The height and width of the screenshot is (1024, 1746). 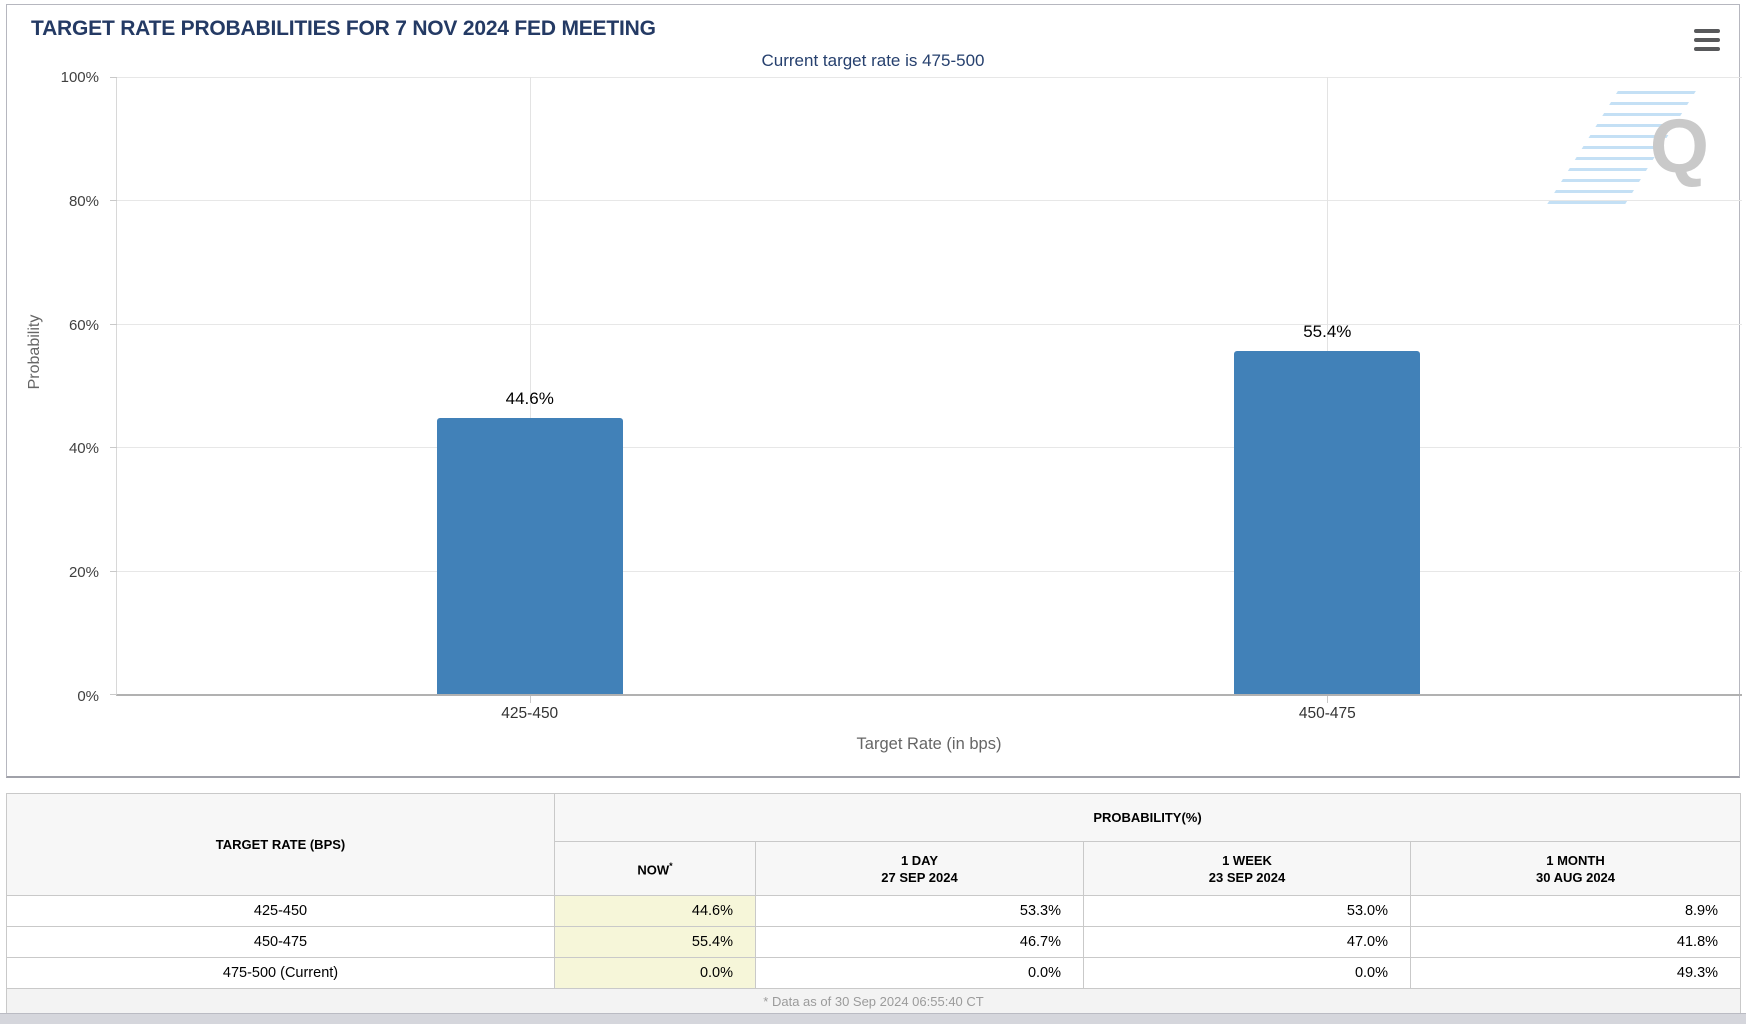 What do you see at coordinates (34, 352) in the screenshot?
I see `y-axis-title: Probability` at bounding box center [34, 352].